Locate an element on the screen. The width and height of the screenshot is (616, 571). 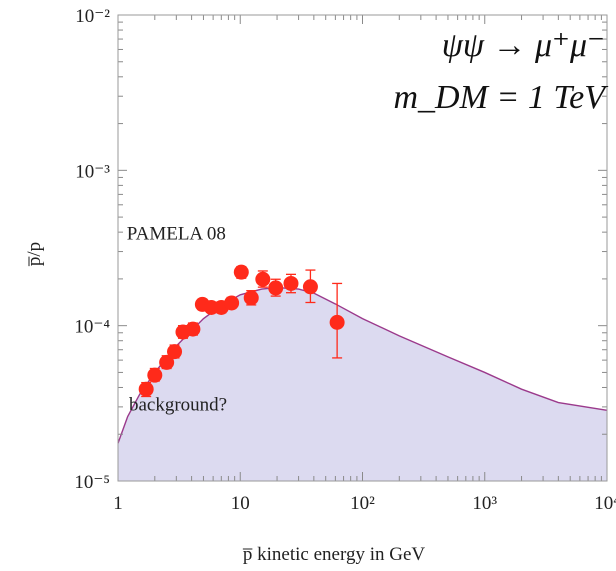
x-tick-label: 10⁴ is located at coordinates (605, 503).